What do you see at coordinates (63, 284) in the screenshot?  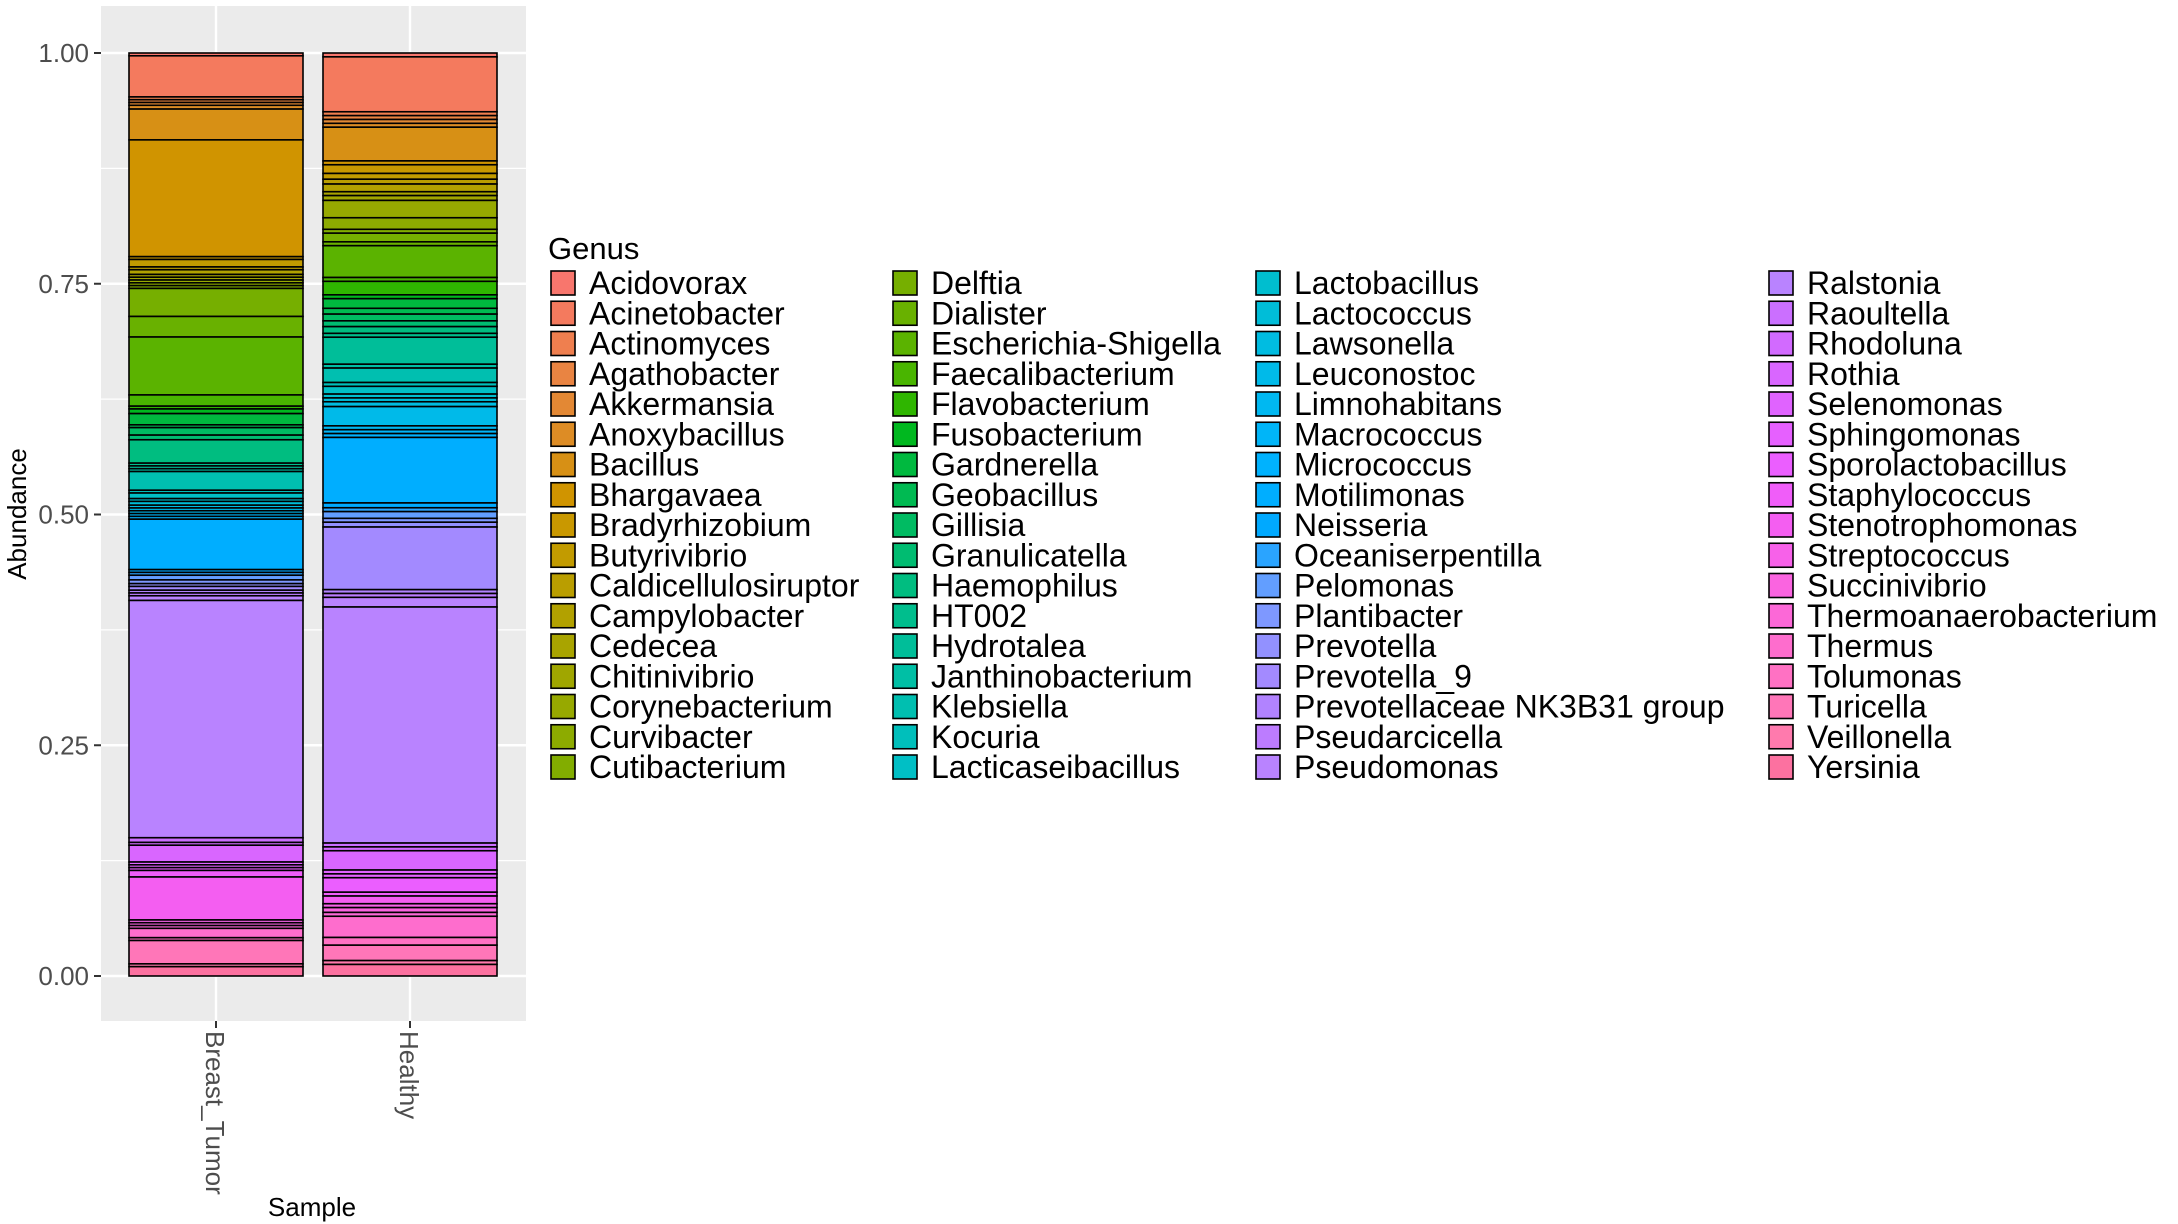 I see `y-tick-label: 0.75` at bounding box center [63, 284].